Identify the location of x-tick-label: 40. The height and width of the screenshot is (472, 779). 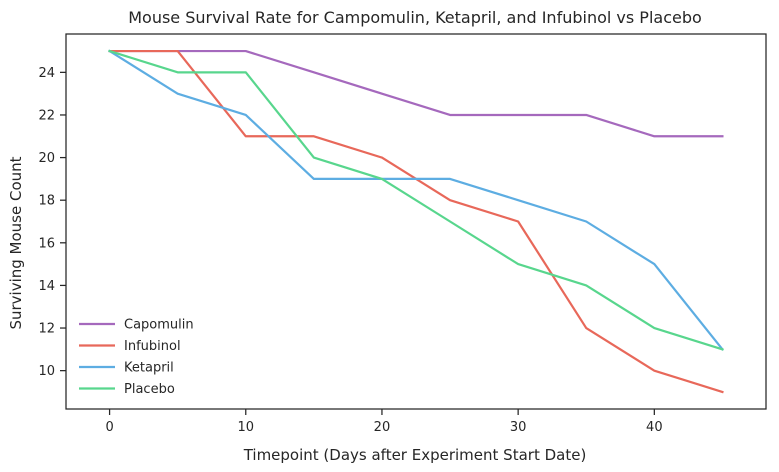
(654, 427).